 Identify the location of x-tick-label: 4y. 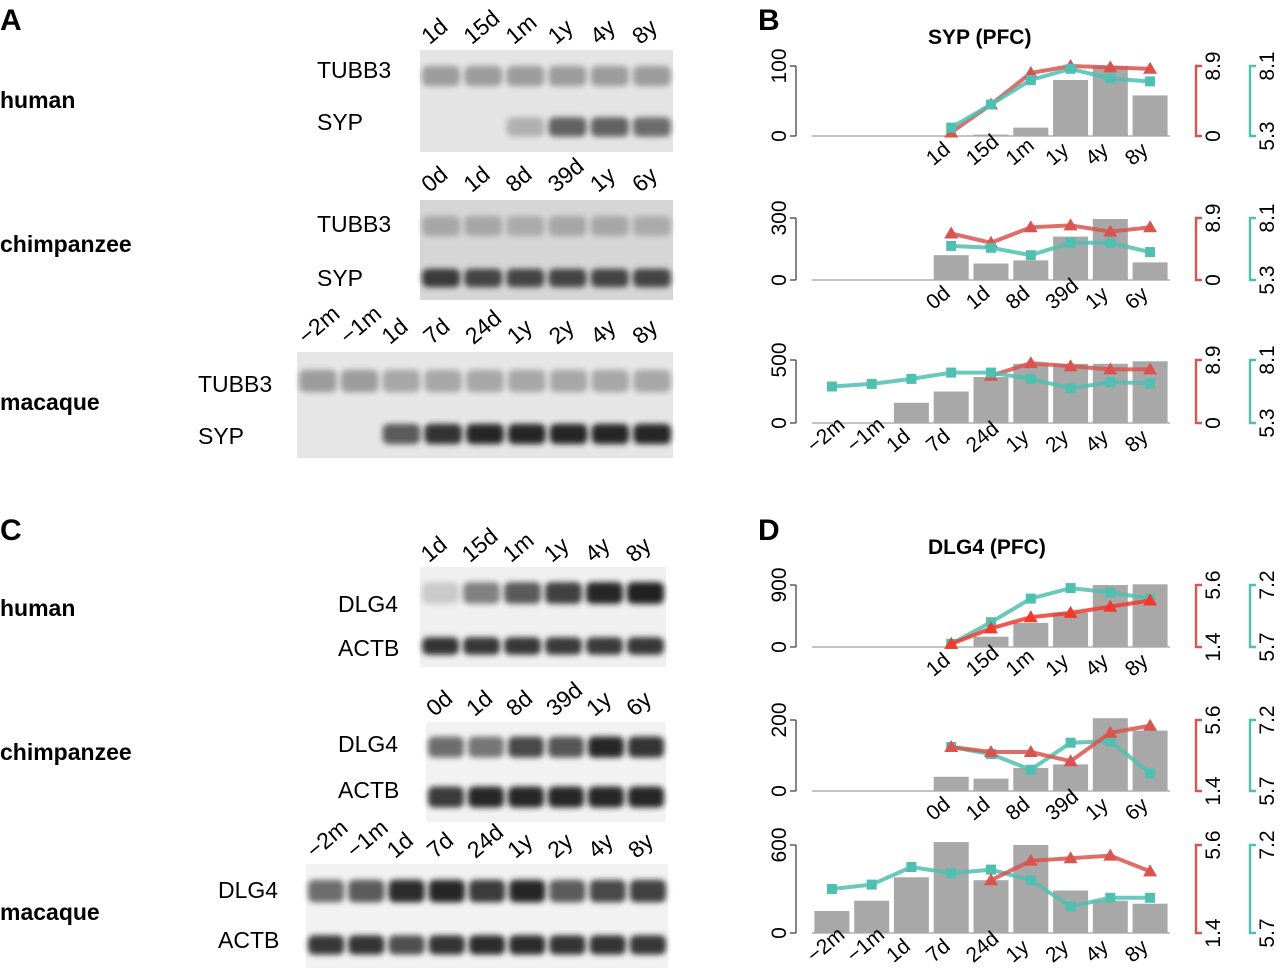
(1097, 665).